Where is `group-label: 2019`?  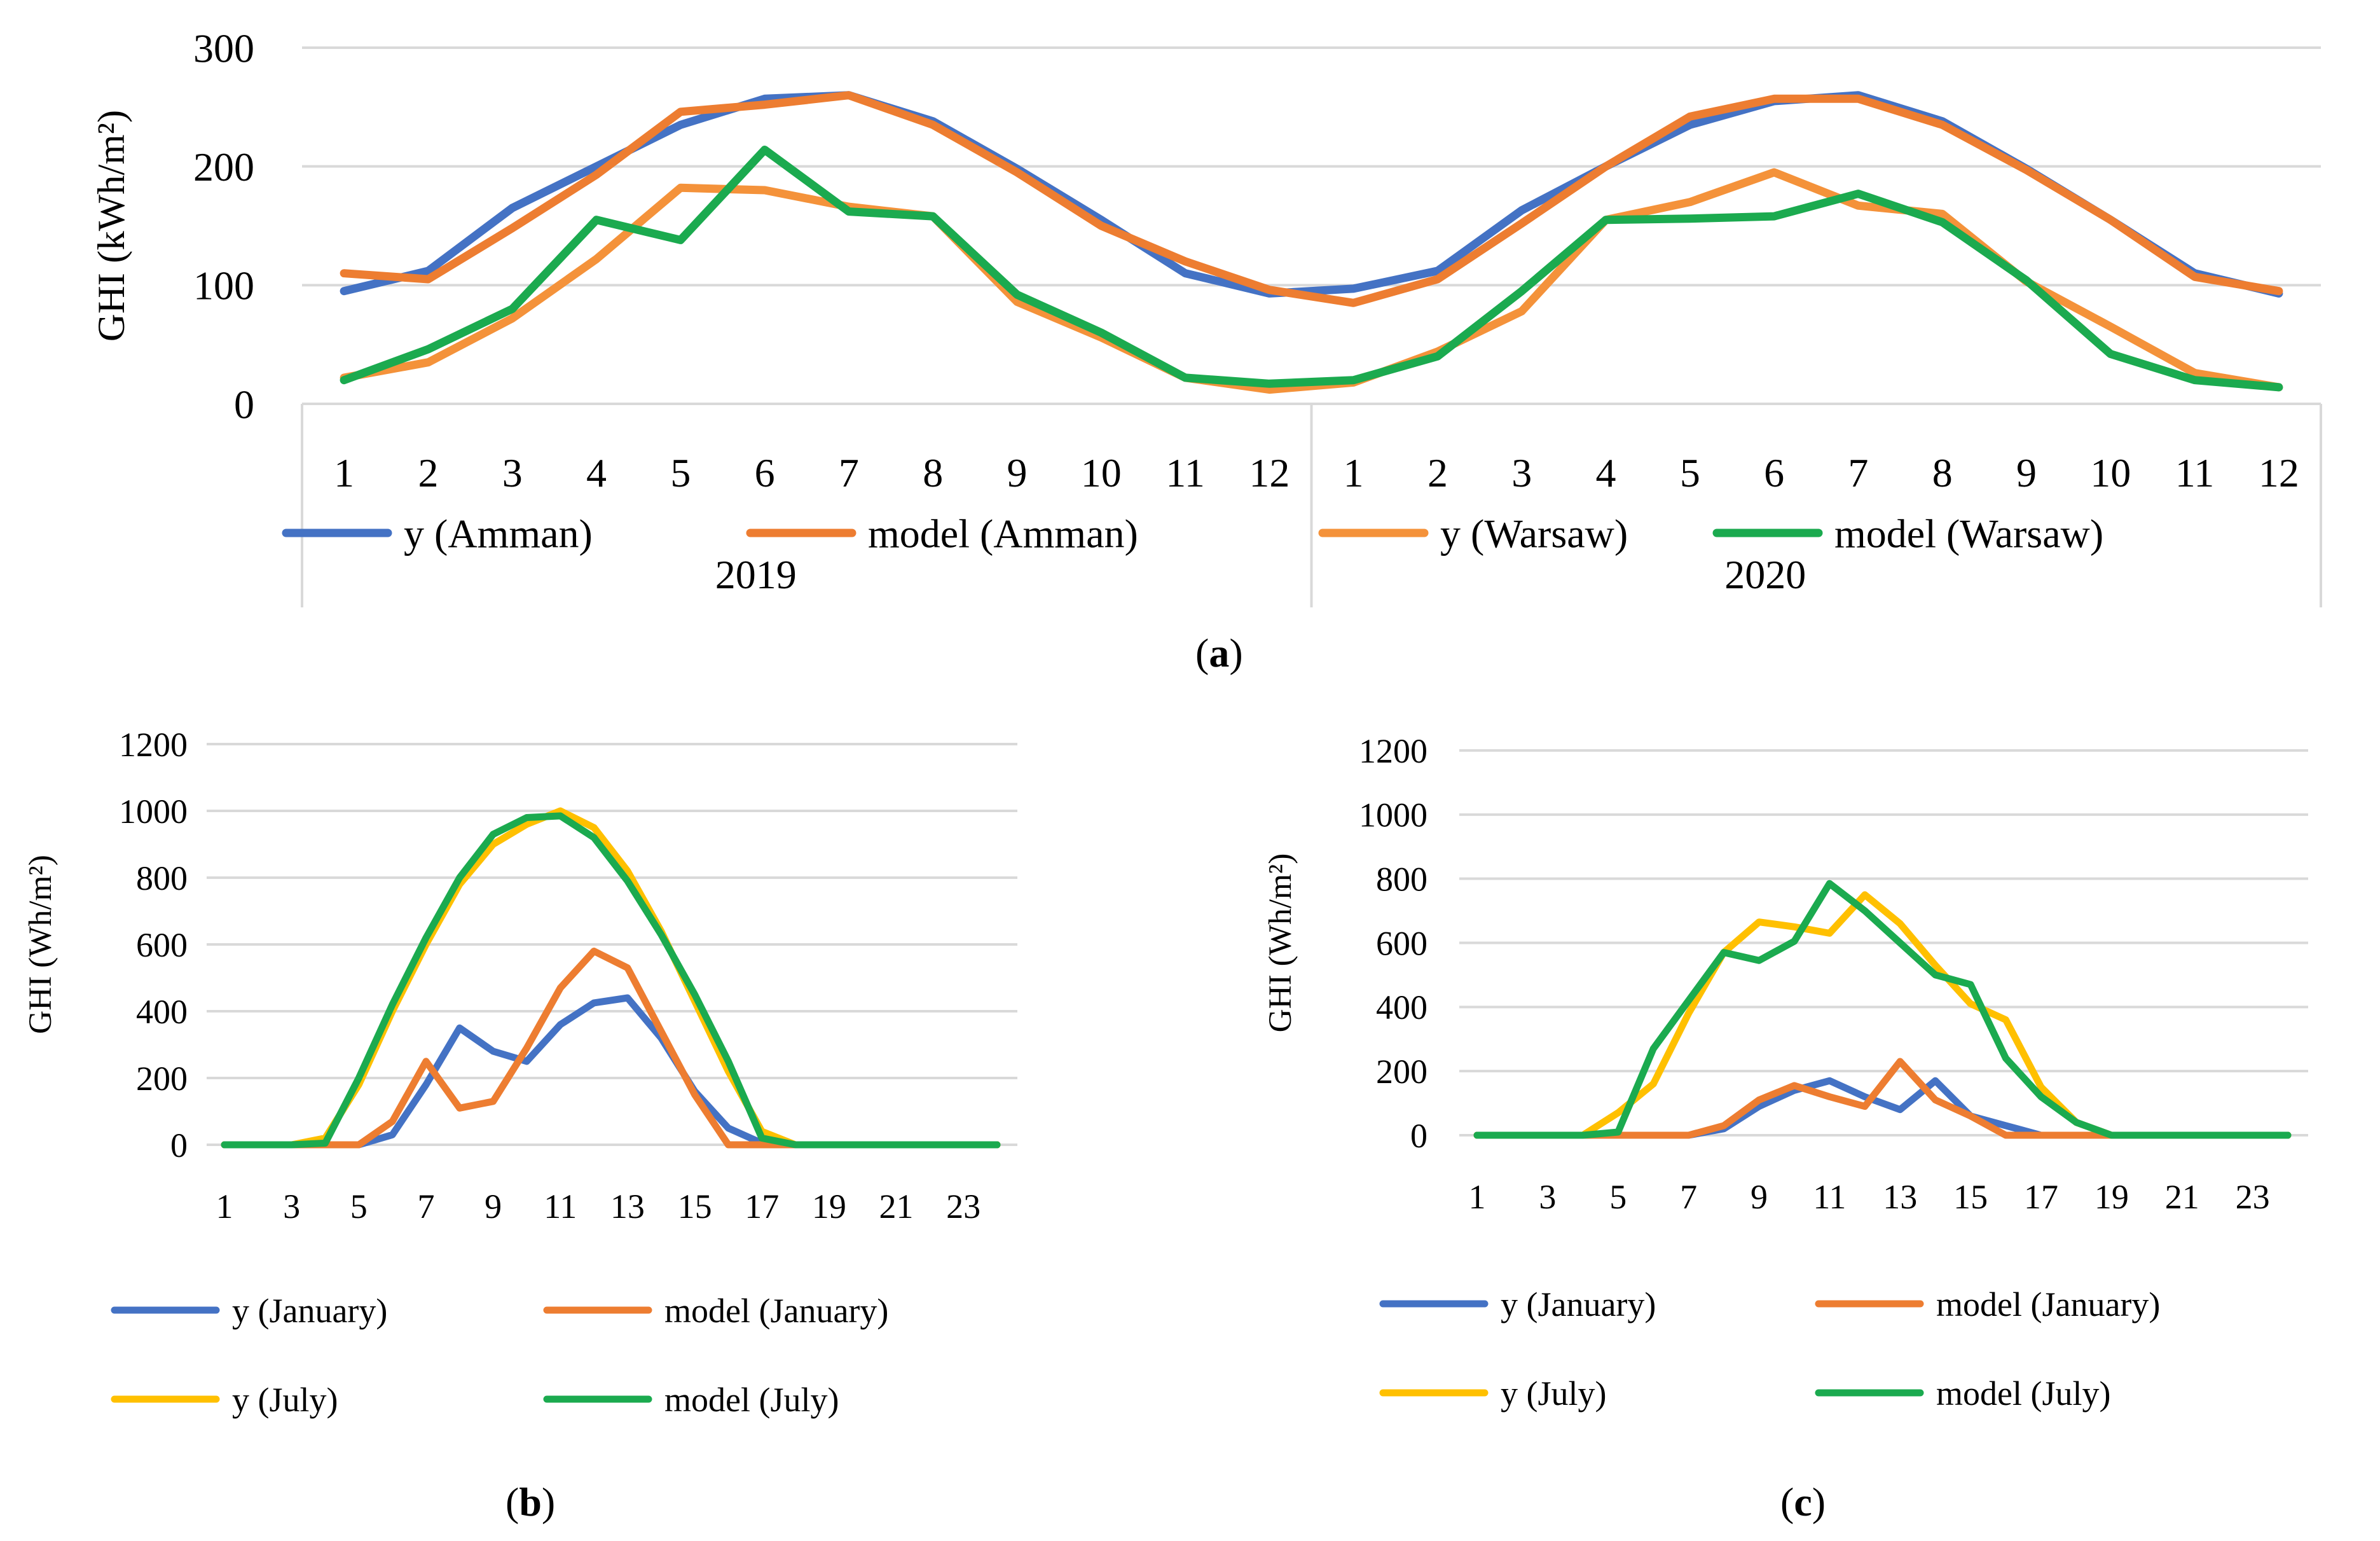
group-label: 2019 is located at coordinates (756, 574).